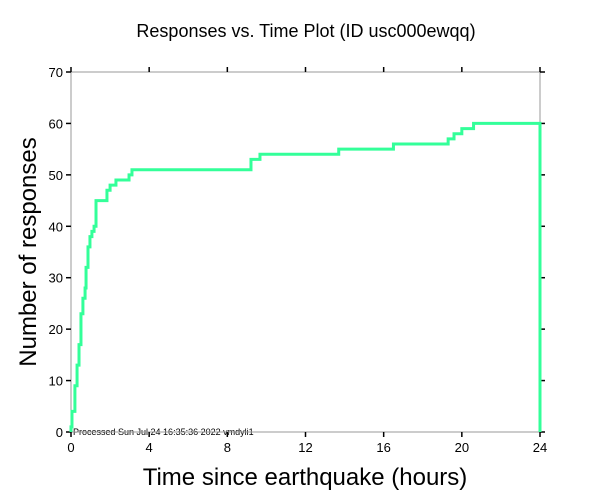  Describe the element at coordinates (56, 381) in the screenshot. I see `y-tick-label: 10` at that location.